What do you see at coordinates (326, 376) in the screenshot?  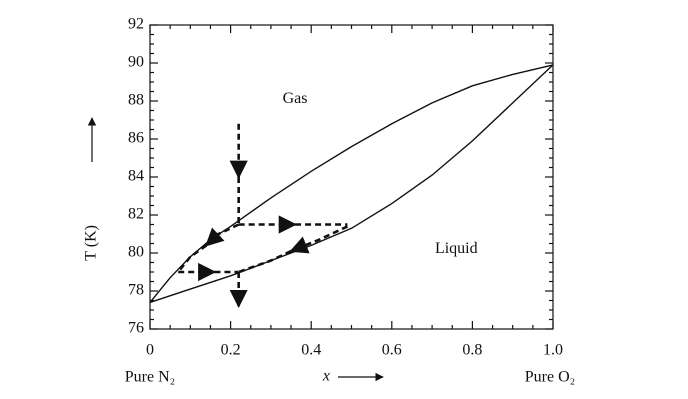 I see `x-axis-label: x` at bounding box center [326, 376].